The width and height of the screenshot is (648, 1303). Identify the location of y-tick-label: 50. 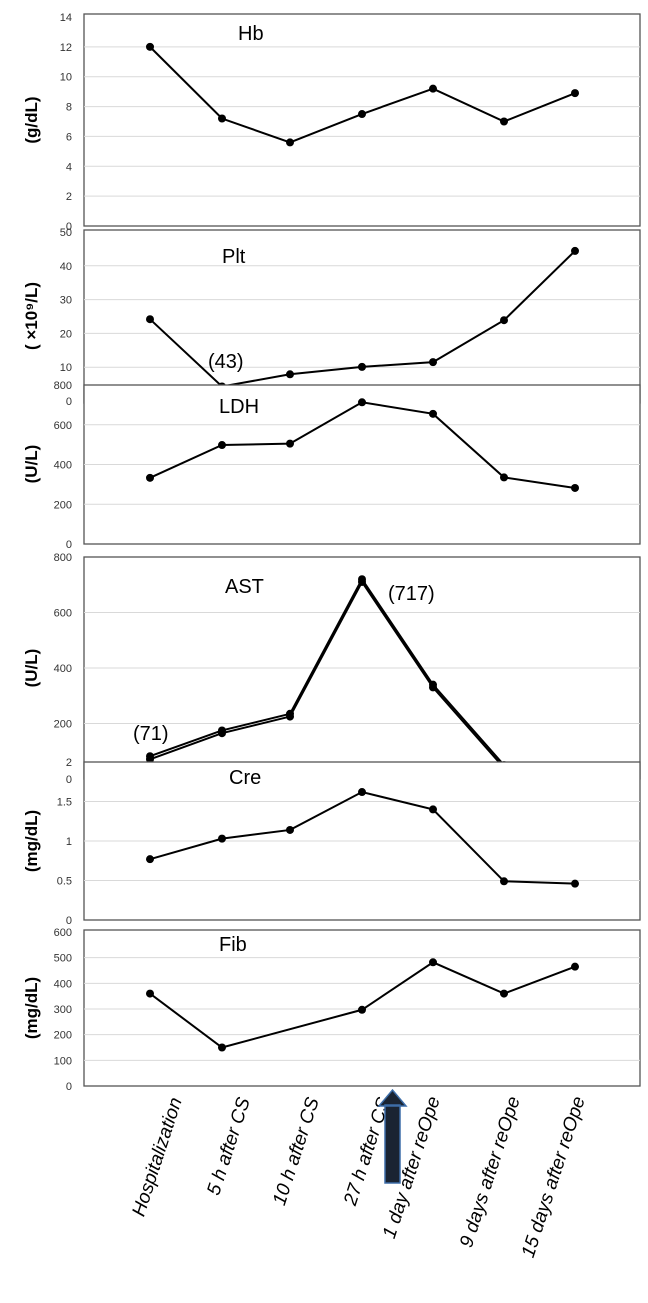
(66, 233).